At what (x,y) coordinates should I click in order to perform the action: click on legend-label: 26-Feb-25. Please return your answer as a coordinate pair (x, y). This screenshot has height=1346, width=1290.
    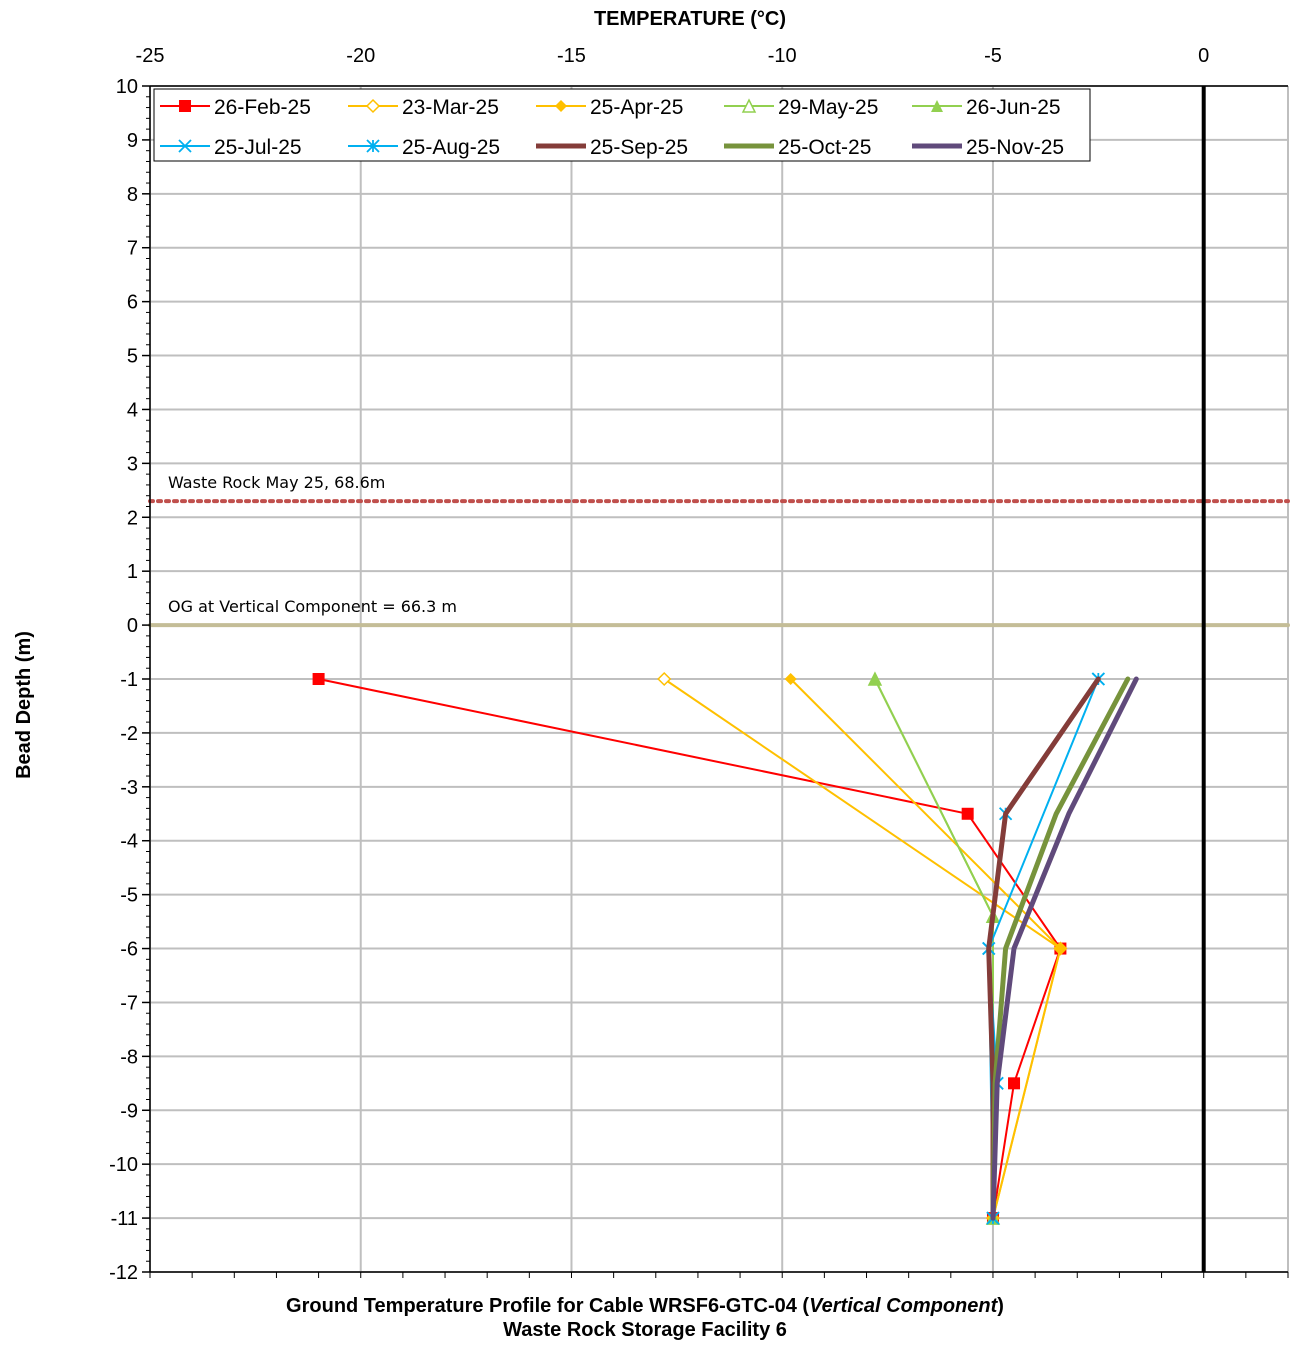
    Looking at the image, I should click on (262, 107).